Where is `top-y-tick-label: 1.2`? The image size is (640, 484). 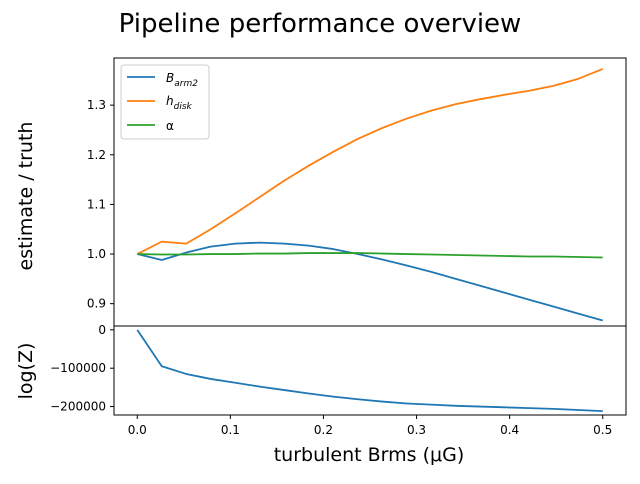 top-y-tick-label: 1.2 is located at coordinates (96, 155).